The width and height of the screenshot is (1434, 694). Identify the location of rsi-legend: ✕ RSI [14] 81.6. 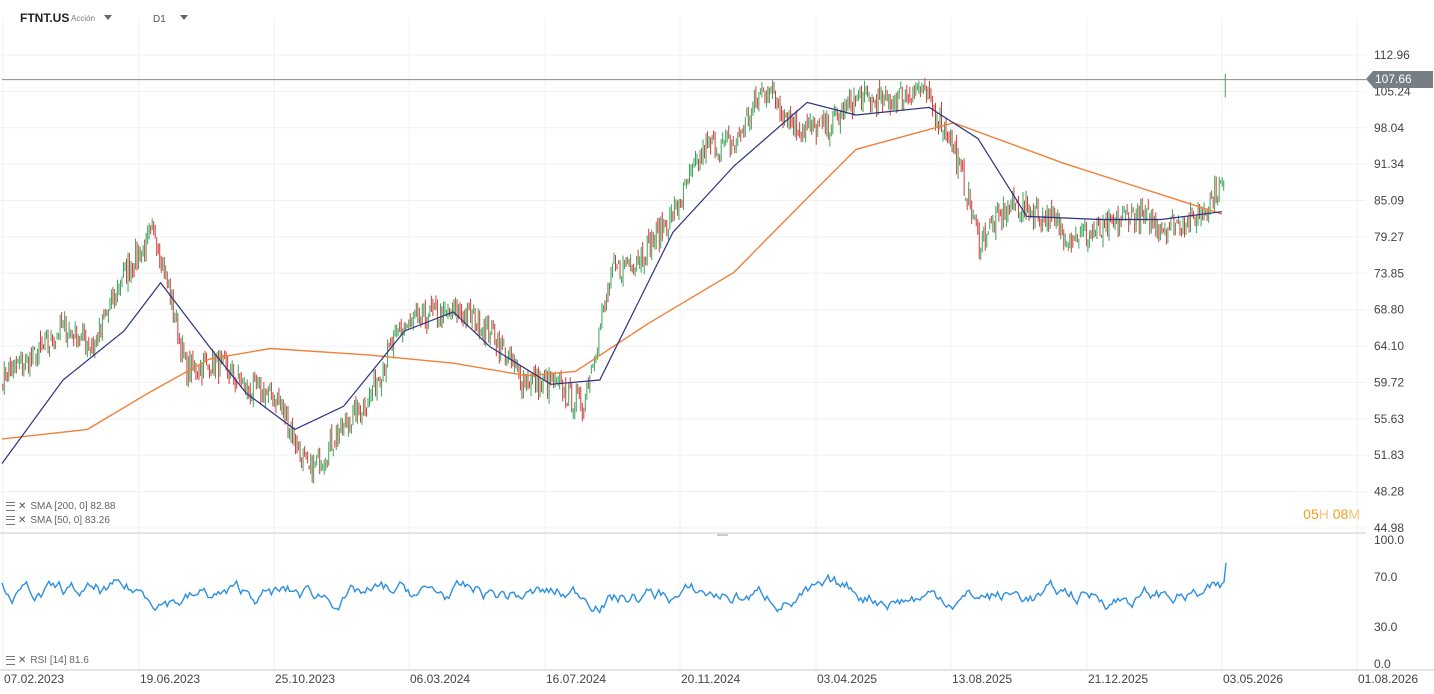
(47, 660).